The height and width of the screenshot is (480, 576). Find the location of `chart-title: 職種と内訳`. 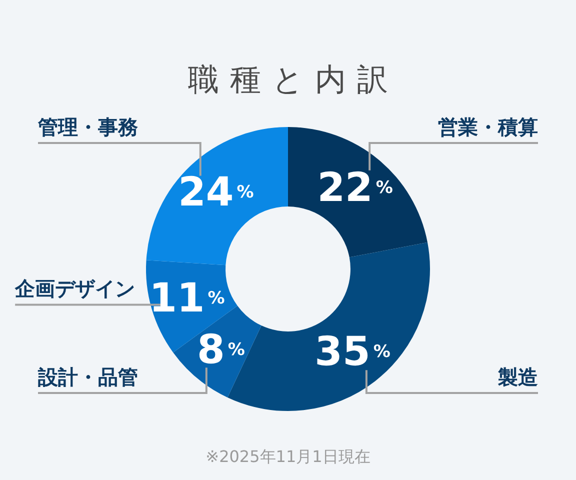

chart-title: 職種と内訳 is located at coordinates (293, 80).